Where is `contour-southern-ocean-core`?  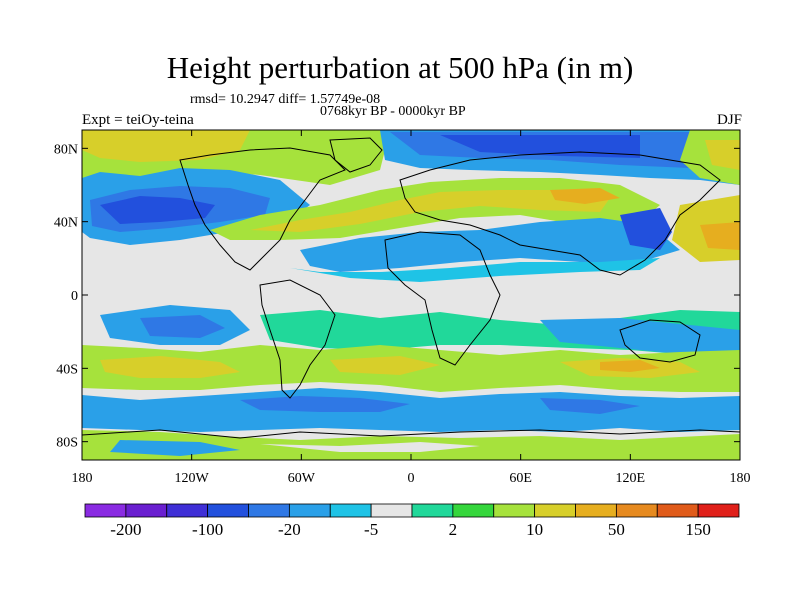
contour-southern-ocean-core is located at coordinates (325, 404).